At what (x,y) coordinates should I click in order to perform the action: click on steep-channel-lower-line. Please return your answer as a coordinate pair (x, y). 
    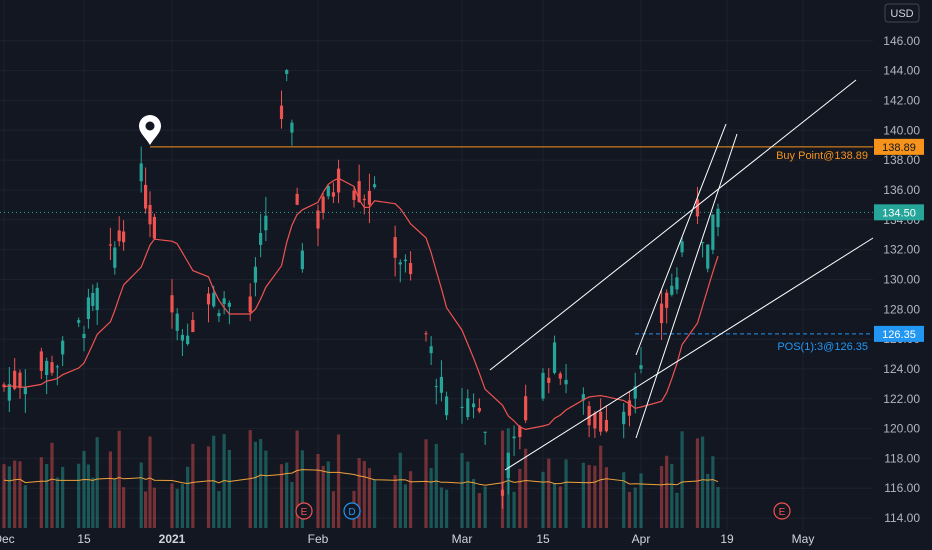
    Looking at the image, I should click on (686, 286).